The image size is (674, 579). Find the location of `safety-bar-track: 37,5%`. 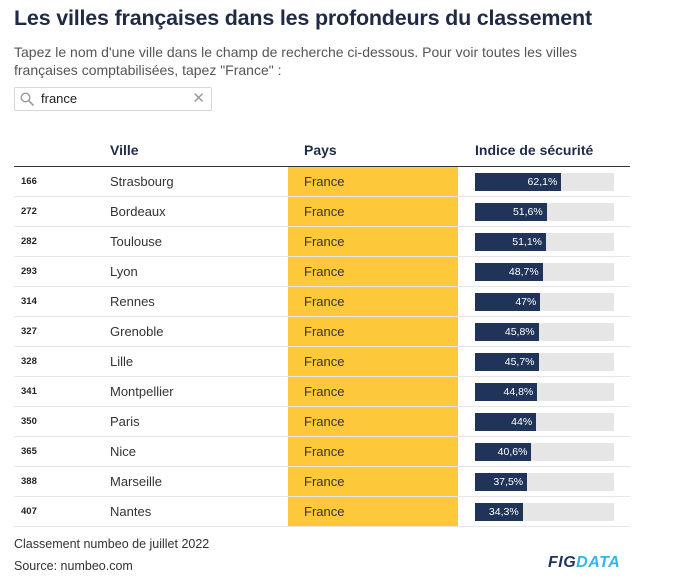

safety-bar-track: 37,5% is located at coordinates (544, 482).